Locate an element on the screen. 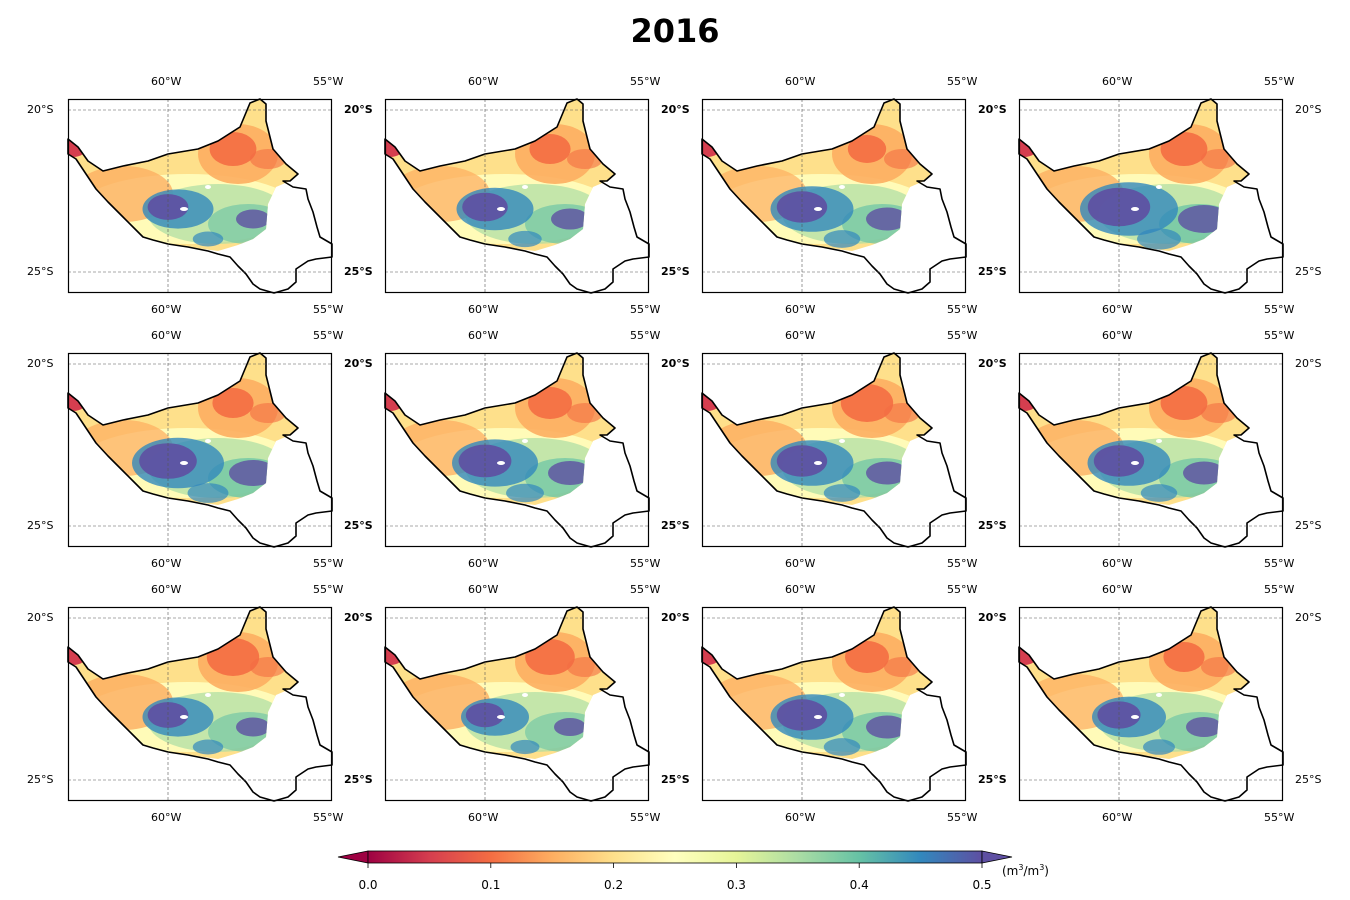  colorbar-tick-label: 0.0 is located at coordinates (368, 885).